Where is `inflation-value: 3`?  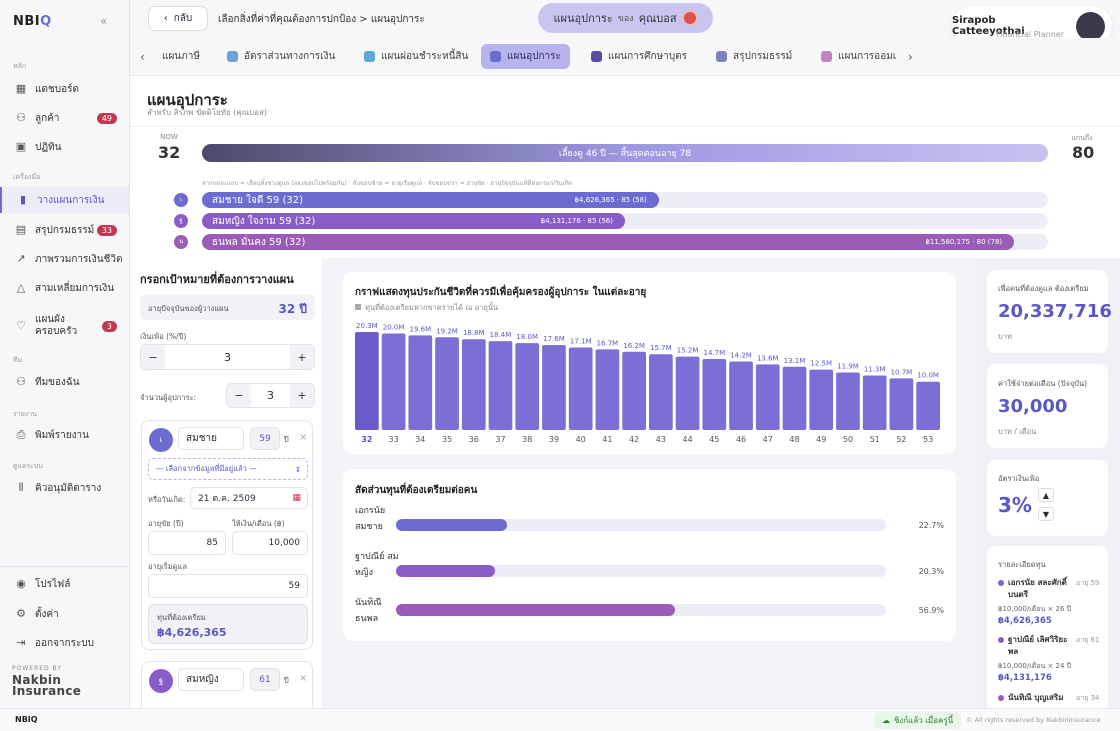 inflation-value: 3 is located at coordinates (227, 357).